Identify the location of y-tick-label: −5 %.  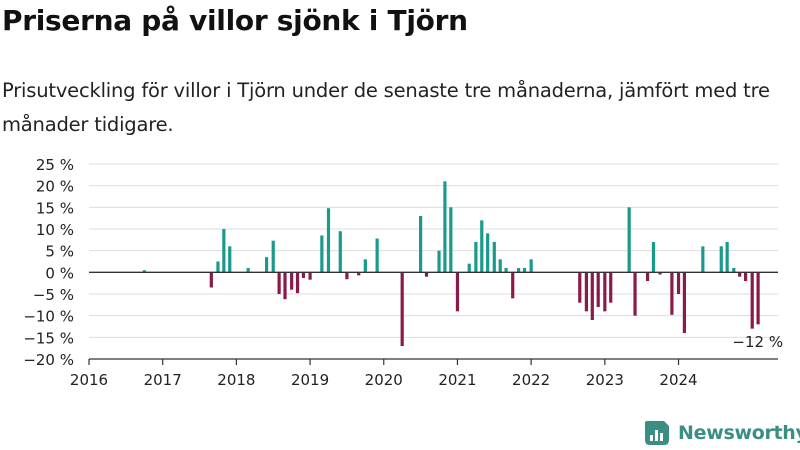
(53, 295).